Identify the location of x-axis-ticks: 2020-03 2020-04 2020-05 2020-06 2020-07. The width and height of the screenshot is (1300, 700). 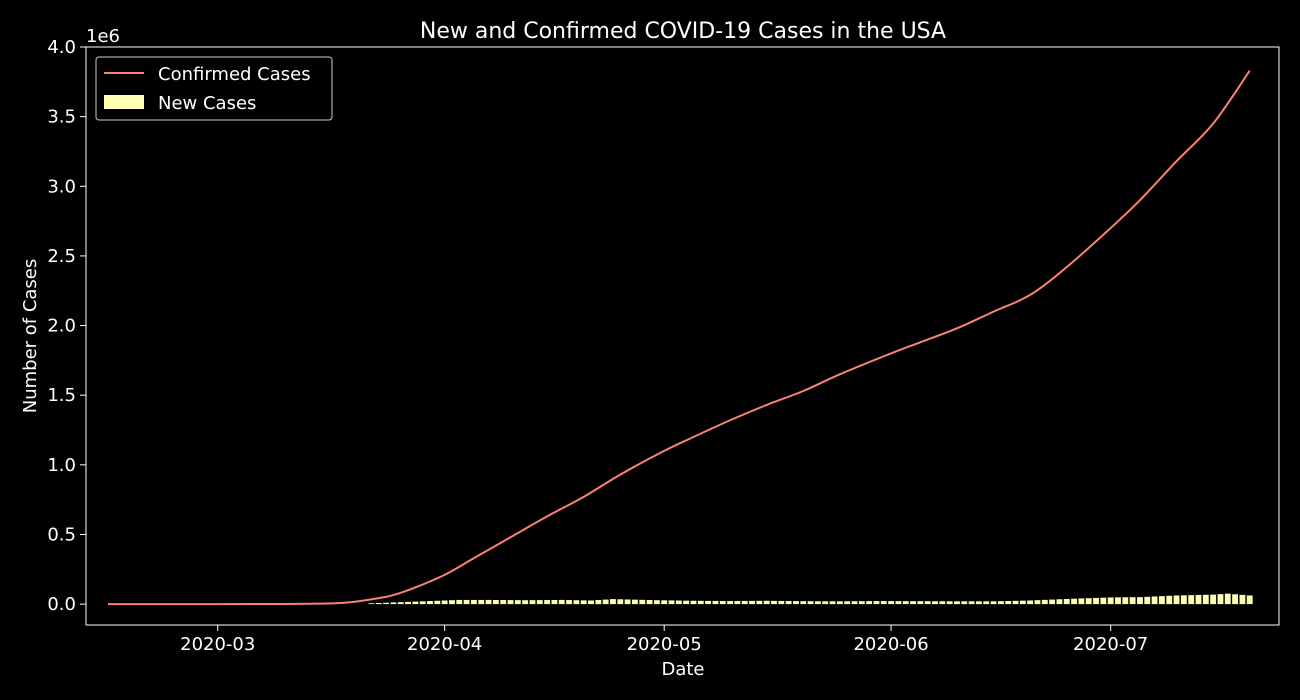
(664, 640).